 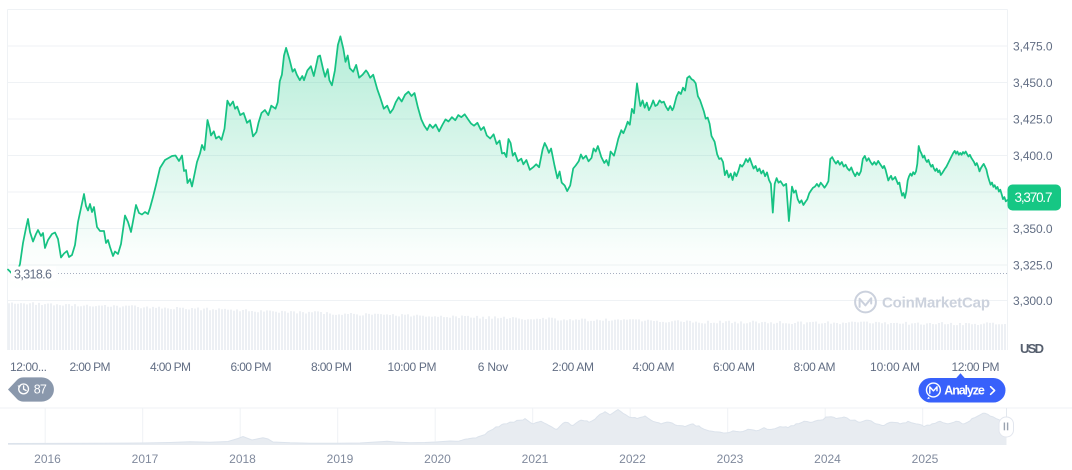 I want to click on svg-text: 2025, so click(x=925, y=459).